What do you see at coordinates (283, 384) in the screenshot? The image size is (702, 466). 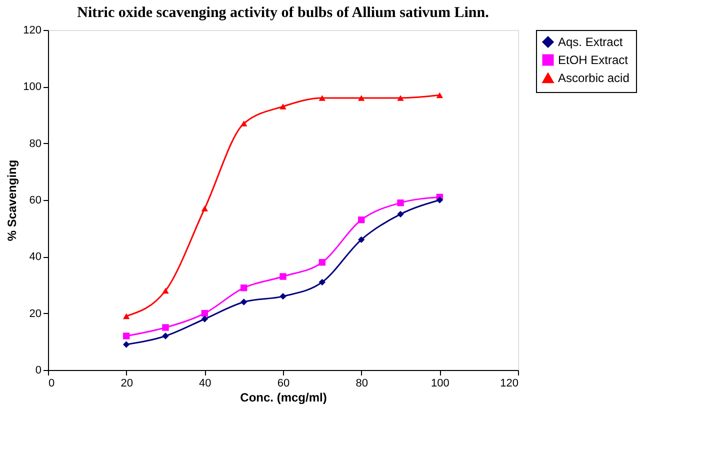 I see `x-tick-label: 60` at bounding box center [283, 384].